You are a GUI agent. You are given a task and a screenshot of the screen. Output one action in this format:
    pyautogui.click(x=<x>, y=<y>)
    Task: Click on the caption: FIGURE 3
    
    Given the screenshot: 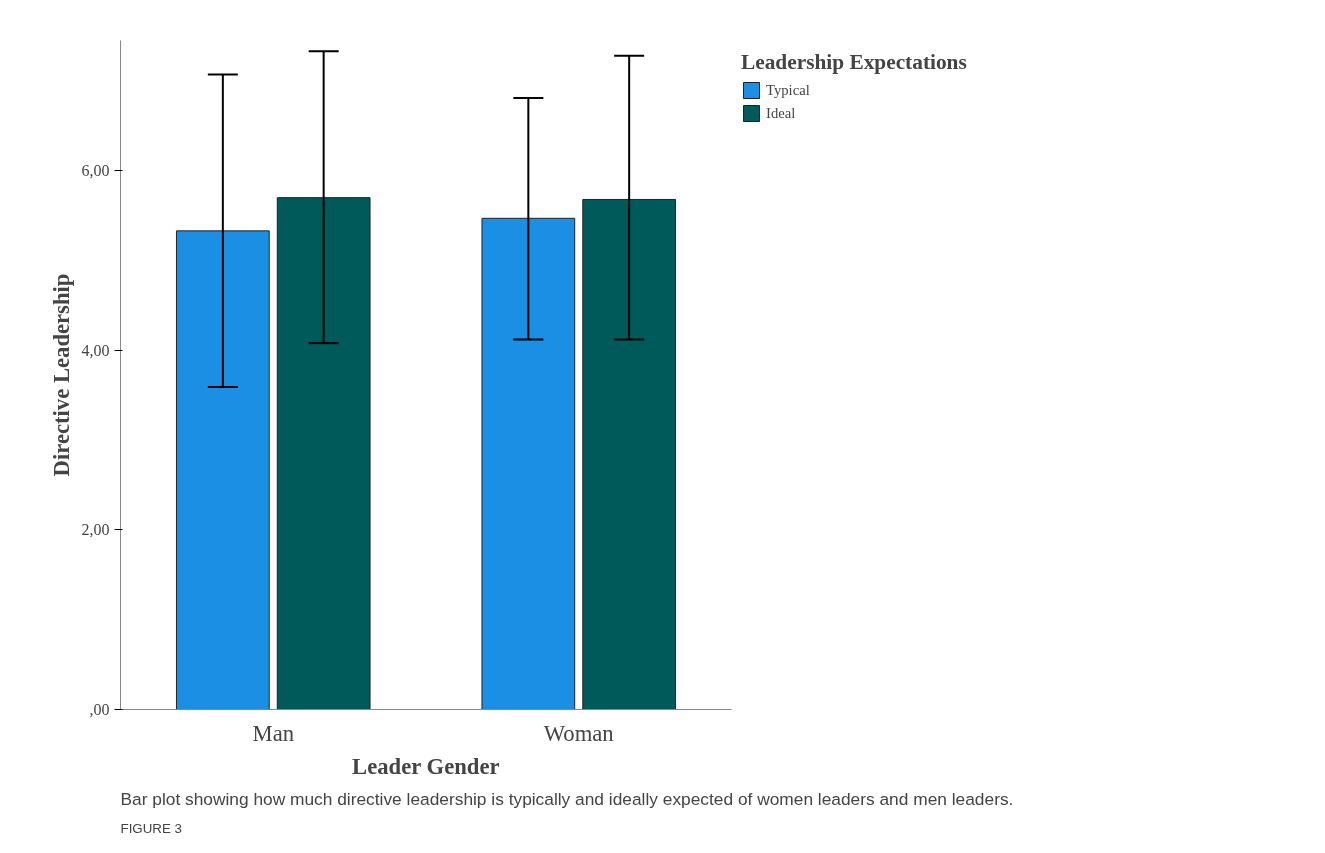 What is the action you would take?
    pyautogui.click(x=151, y=828)
    